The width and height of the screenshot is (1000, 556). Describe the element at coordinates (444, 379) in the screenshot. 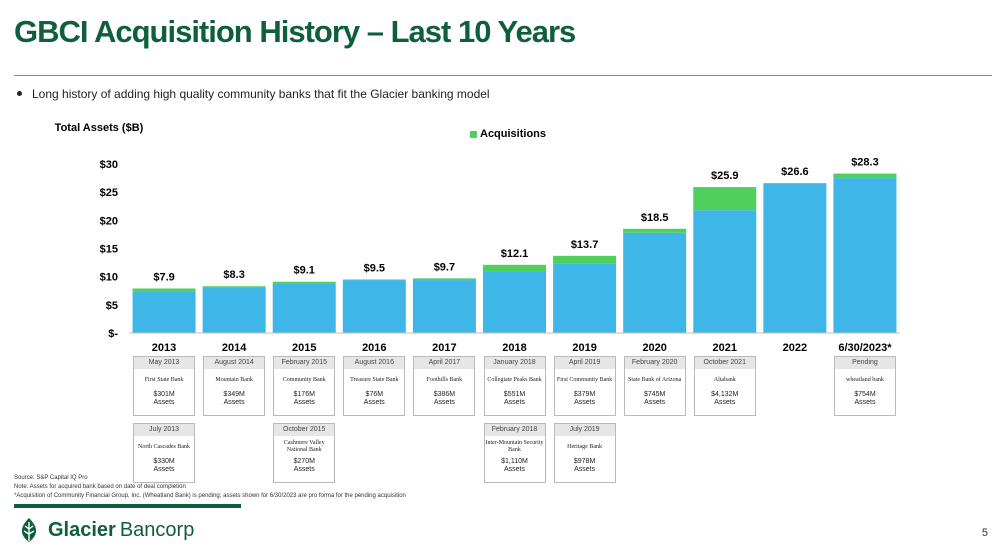

I see `bank-logo: Foothills Bank` at that location.